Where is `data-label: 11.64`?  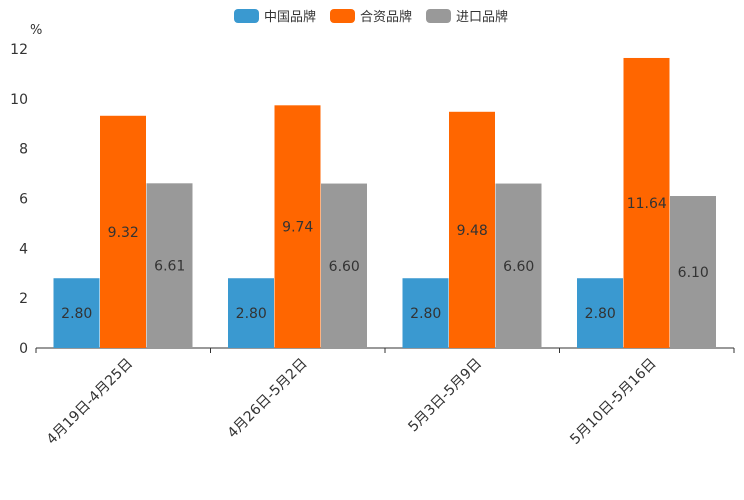
data-label: 11.64 is located at coordinates (647, 204).